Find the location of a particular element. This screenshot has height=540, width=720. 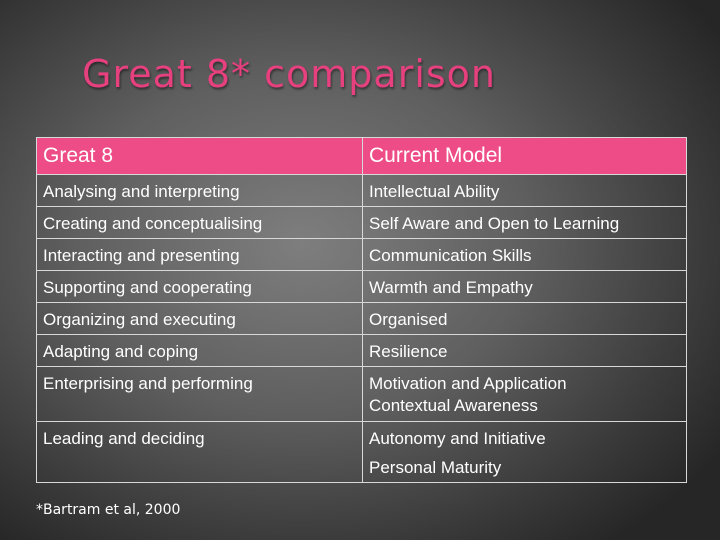

great8-cell: Interacting and presenting is located at coordinates (199, 254).